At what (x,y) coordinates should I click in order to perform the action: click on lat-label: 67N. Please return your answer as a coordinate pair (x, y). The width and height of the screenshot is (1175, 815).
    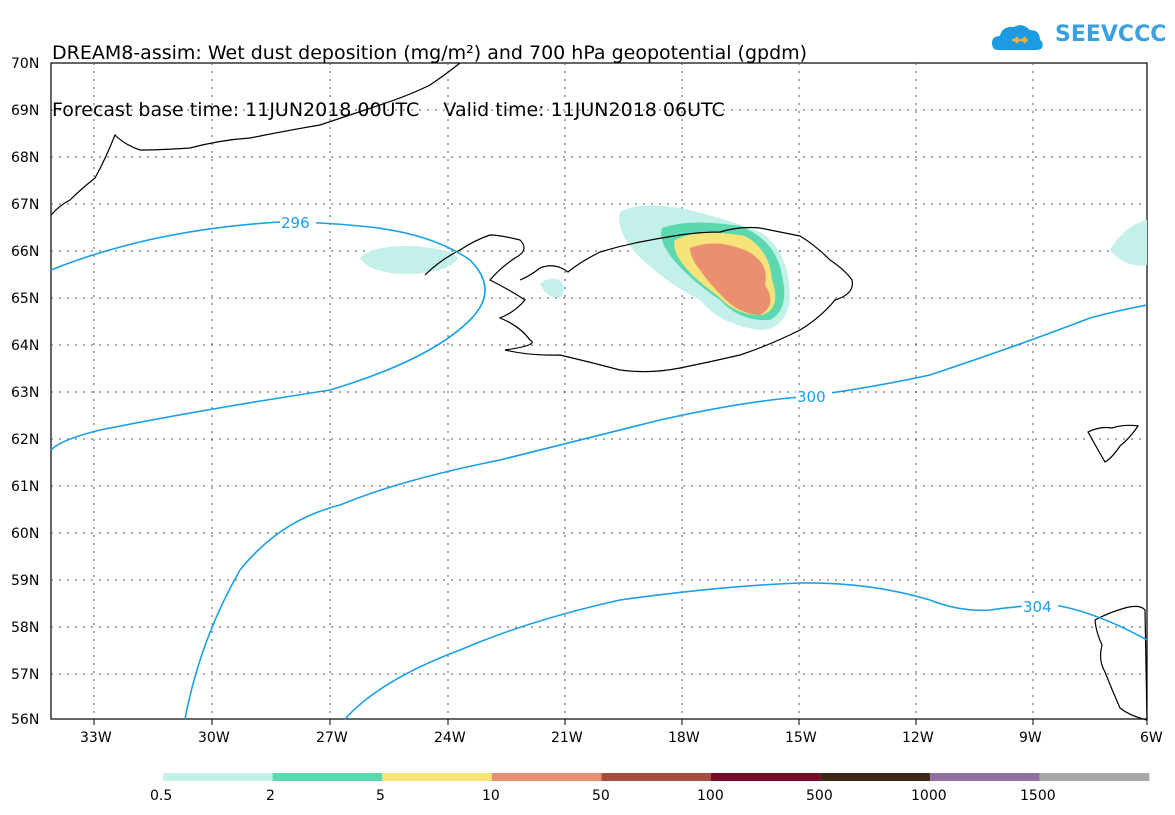
    Looking at the image, I should click on (25, 205).